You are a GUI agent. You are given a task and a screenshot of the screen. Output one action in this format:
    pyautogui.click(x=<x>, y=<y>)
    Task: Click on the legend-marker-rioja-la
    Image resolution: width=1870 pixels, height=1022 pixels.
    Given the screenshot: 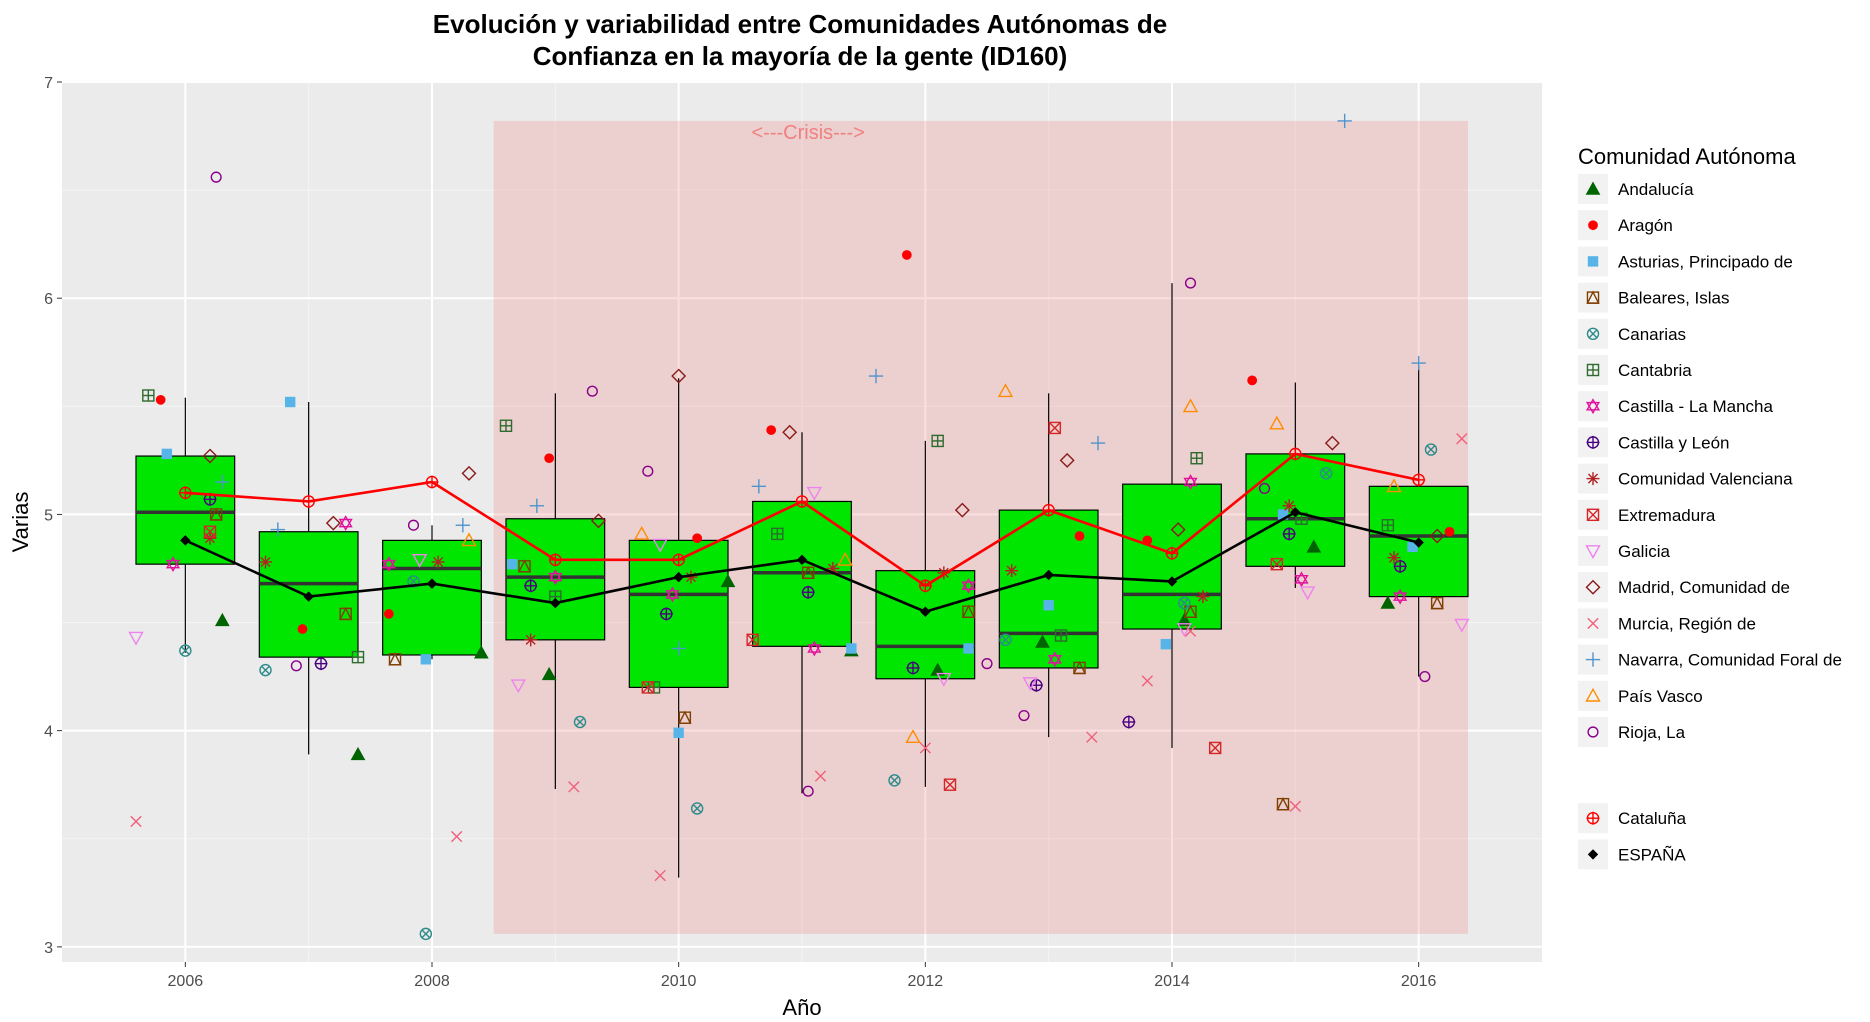 What is the action you would take?
    pyautogui.click(x=1593, y=732)
    